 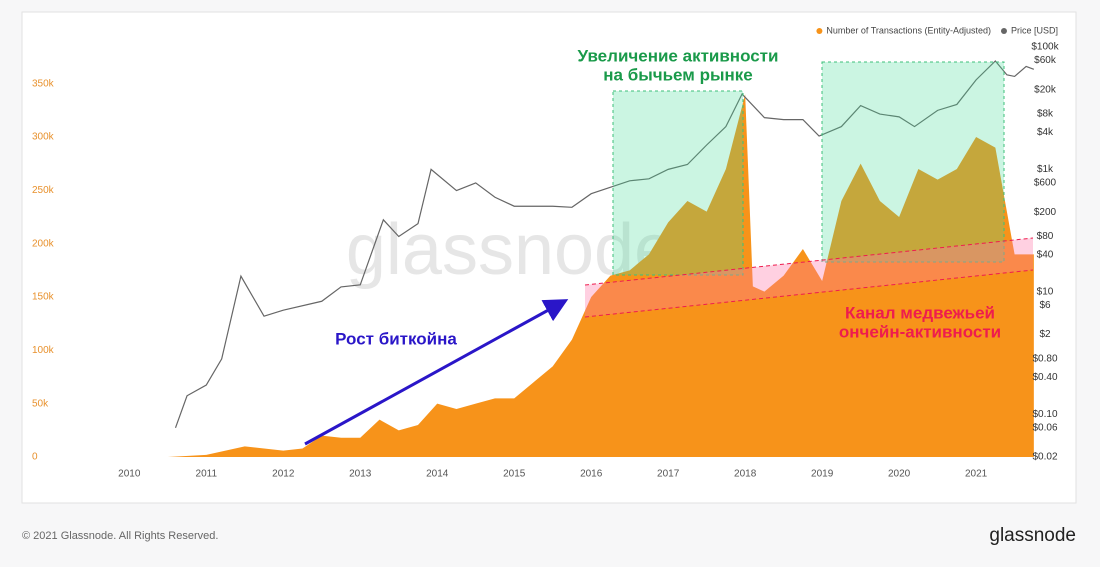 What do you see at coordinates (1044, 414) in the screenshot?
I see `y2-tick-label: $0.10` at bounding box center [1044, 414].